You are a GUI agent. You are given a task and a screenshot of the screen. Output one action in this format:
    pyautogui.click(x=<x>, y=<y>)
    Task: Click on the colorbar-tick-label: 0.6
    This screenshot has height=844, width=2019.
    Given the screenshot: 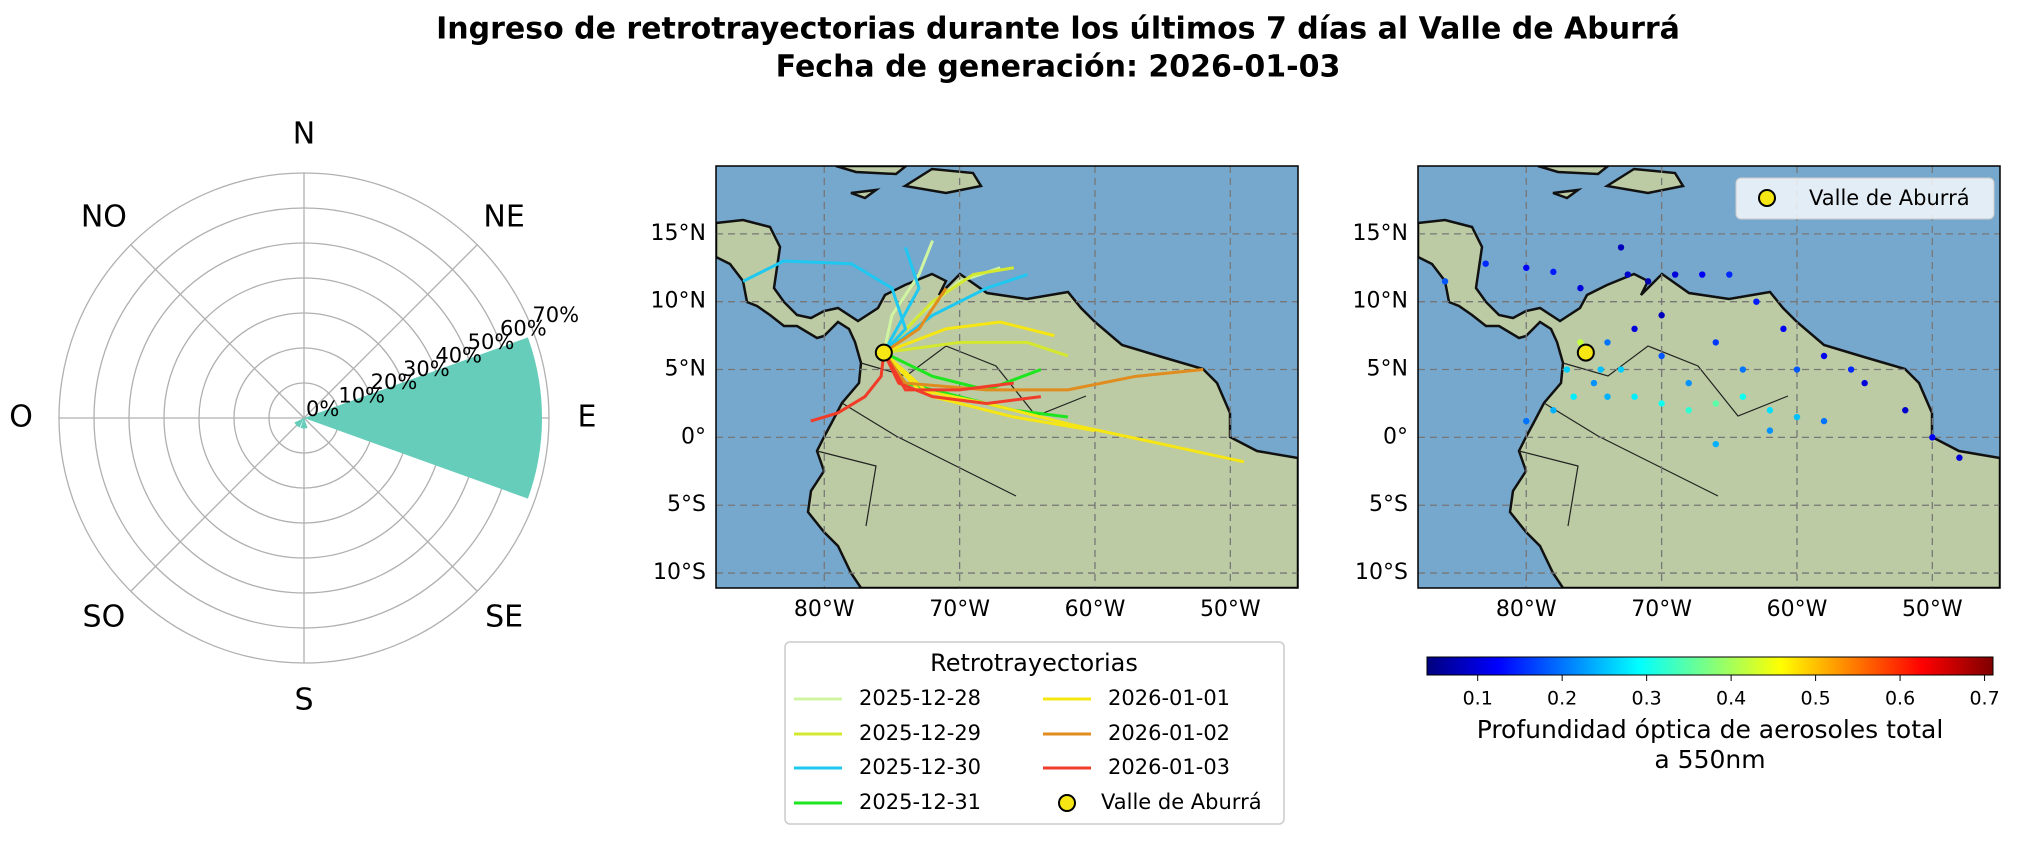 What is the action you would take?
    pyautogui.click(x=1900, y=699)
    